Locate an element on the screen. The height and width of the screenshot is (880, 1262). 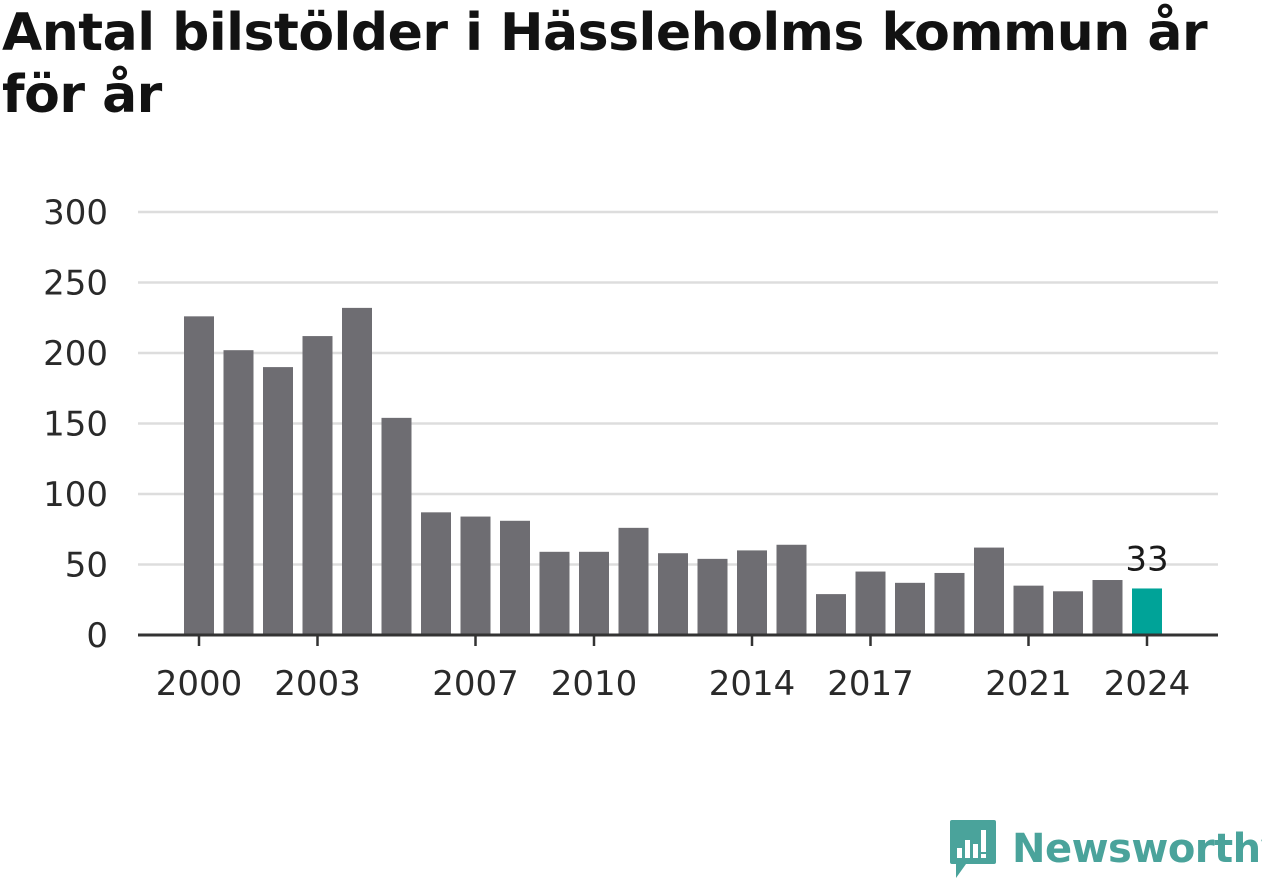
newsworthy-chart-icon is located at coordinates (973, 849).